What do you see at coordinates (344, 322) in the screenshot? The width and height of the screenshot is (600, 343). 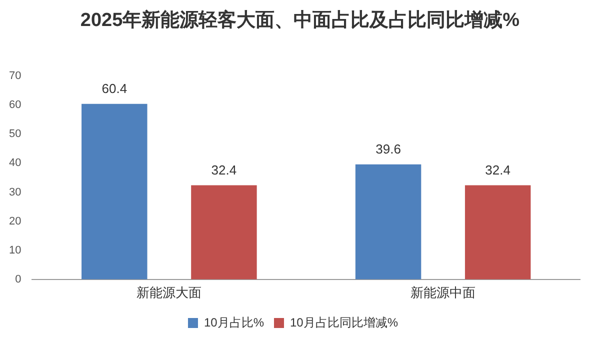 I see `legend-label: 10月占比同比增减%` at bounding box center [344, 322].